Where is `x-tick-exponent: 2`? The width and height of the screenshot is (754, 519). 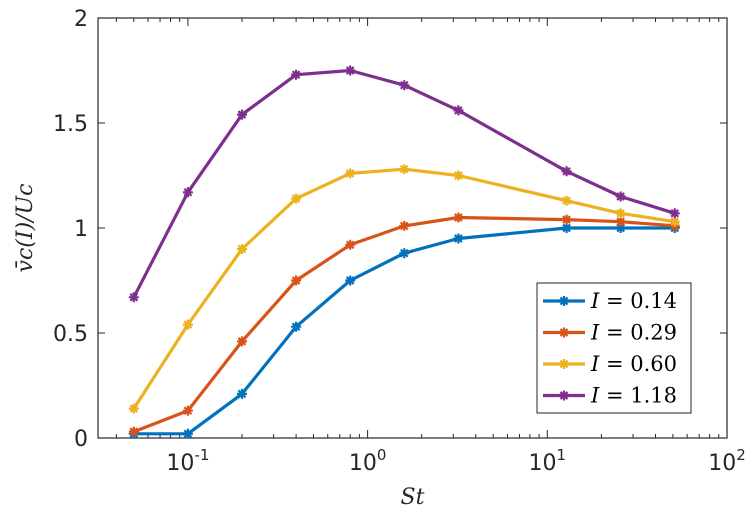
x-tick-exponent: 2 is located at coordinates (741, 455).